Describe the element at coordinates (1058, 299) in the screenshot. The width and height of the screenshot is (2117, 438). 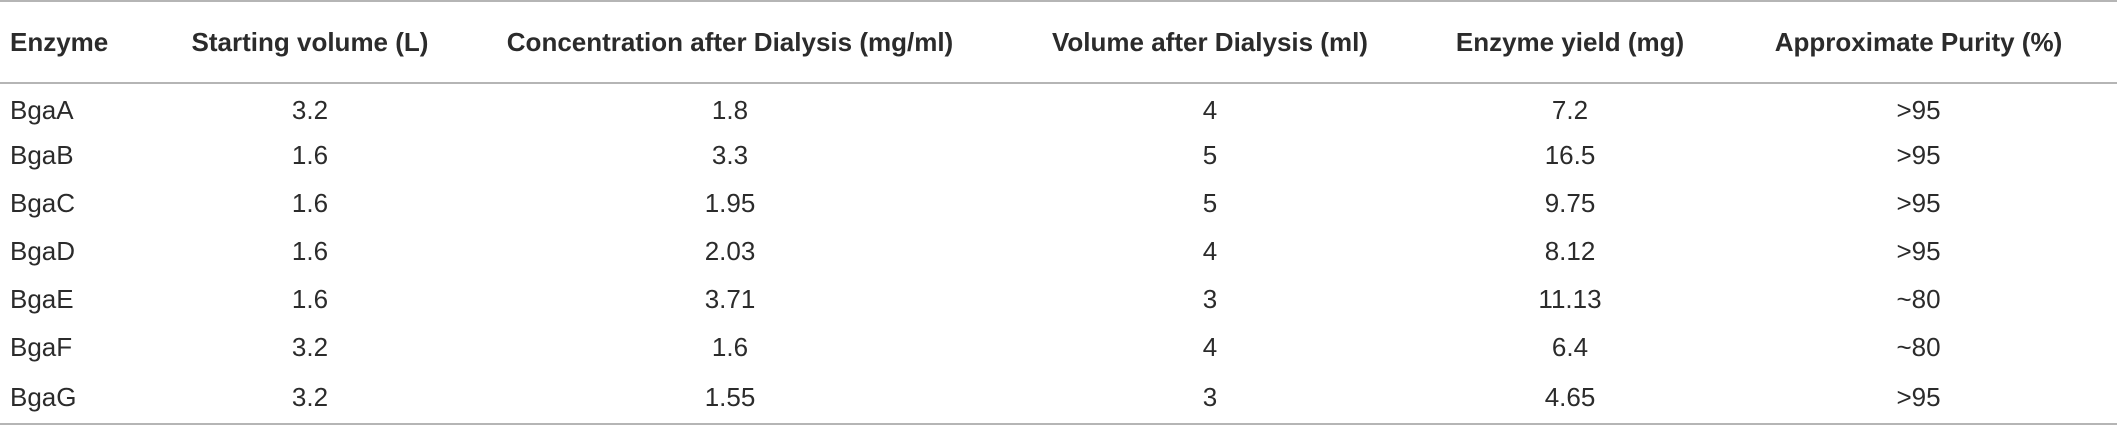
I see `table-row: BgaE 1.6 3.71 3 11.13 ~80` at that location.